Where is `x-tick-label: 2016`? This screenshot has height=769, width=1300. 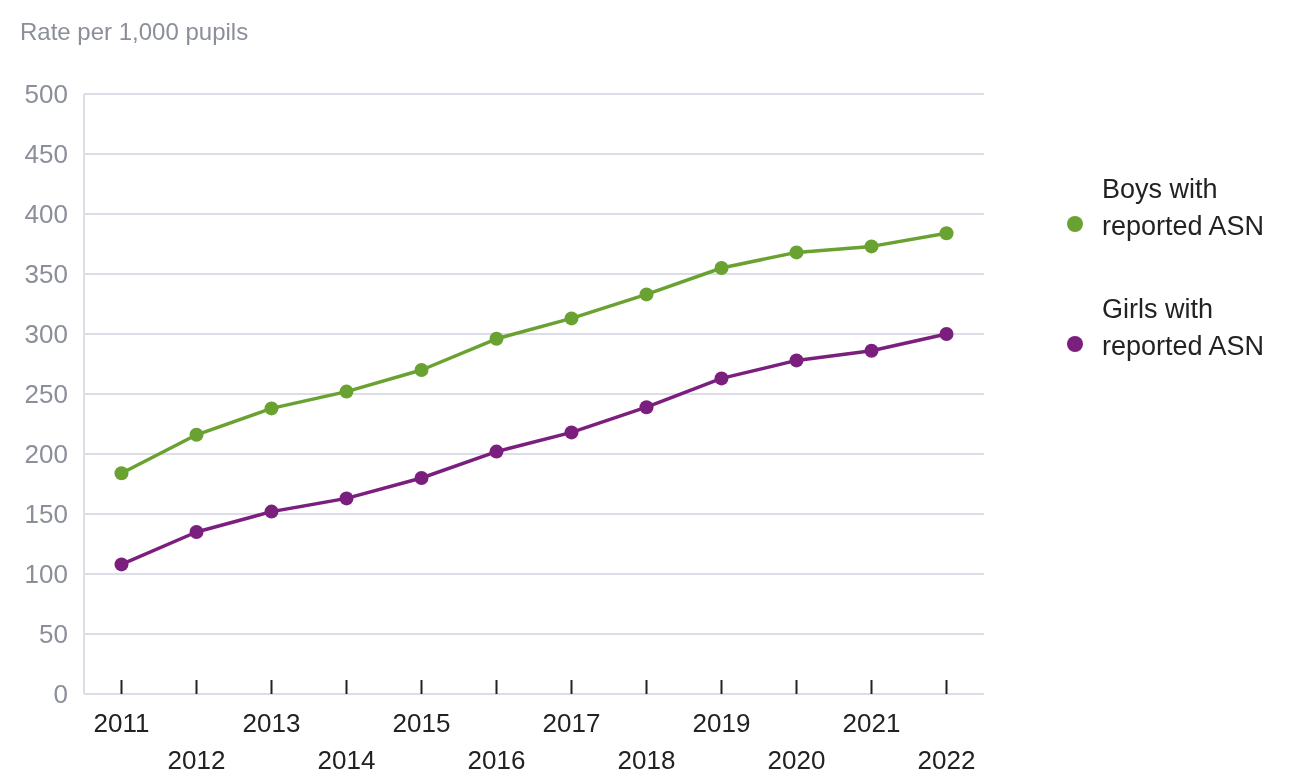
x-tick-label: 2016 is located at coordinates (496, 757).